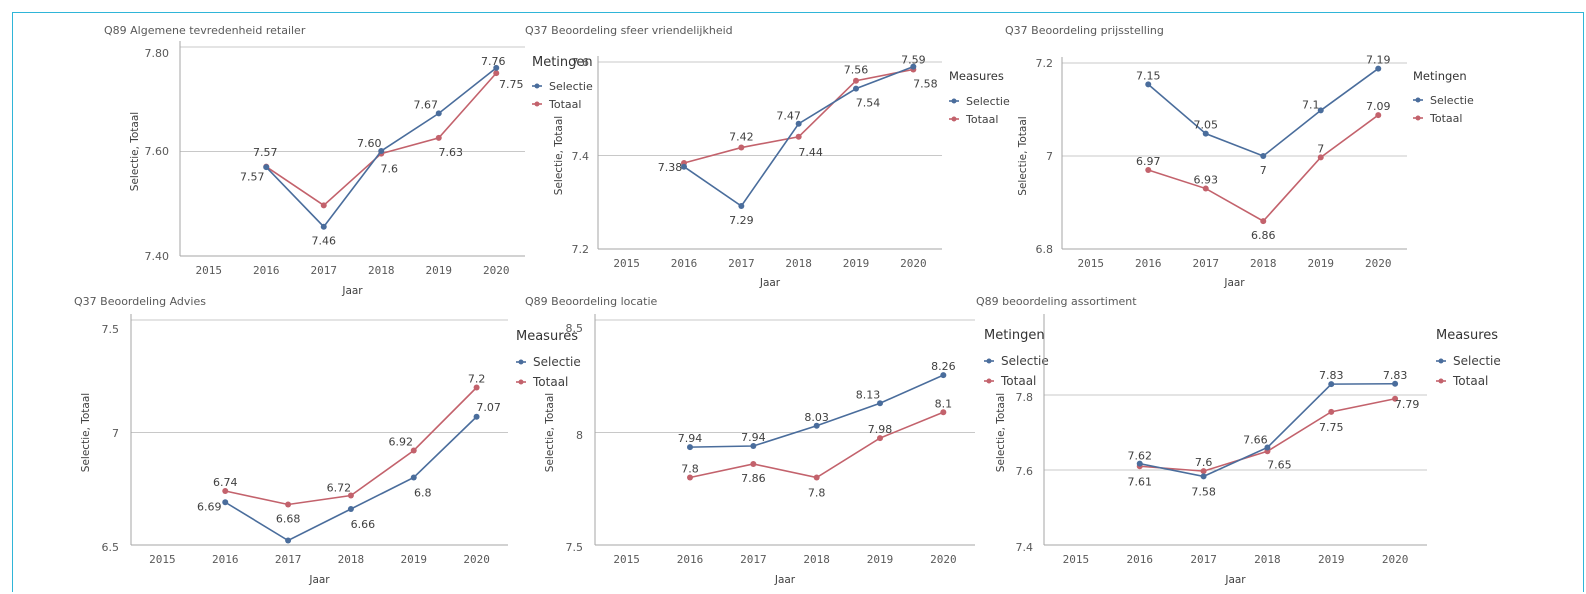 The image size is (1586, 594). I want to click on y-tick-label: 7.4, so click(581, 156).